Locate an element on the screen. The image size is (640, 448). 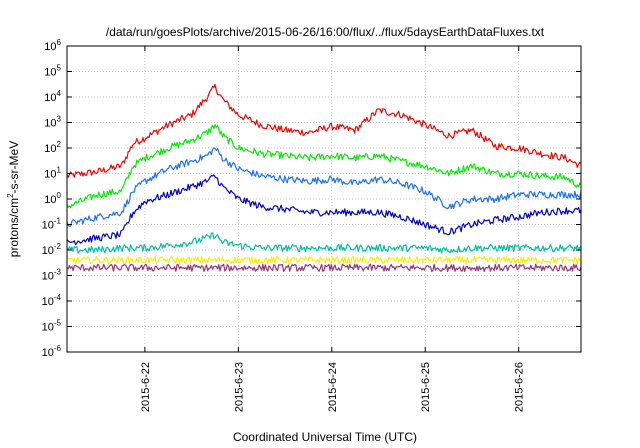
y-axis-label-main: protons/cm is located at coordinates (14, 227).